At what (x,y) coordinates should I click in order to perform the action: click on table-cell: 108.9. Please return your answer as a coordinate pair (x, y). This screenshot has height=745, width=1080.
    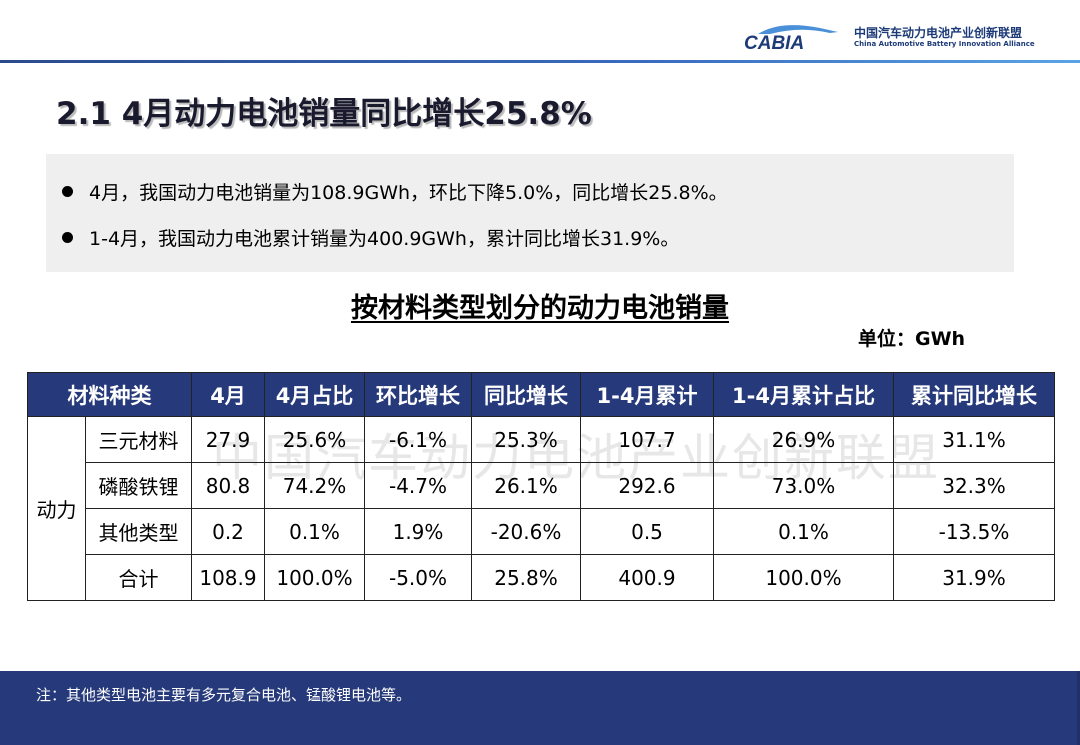
    Looking at the image, I should click on (228, 577).